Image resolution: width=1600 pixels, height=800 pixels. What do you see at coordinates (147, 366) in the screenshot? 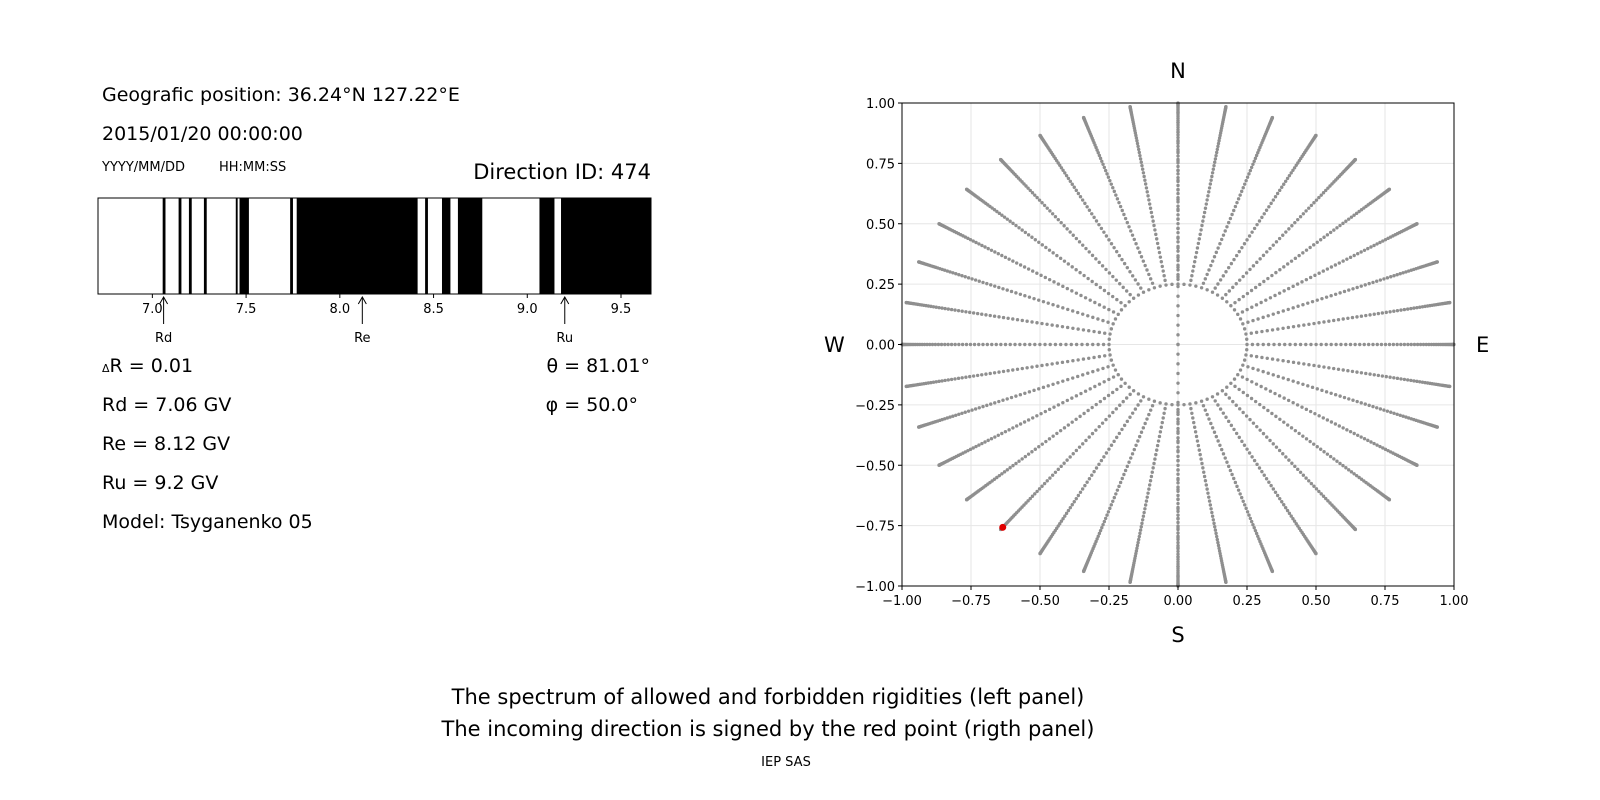
I see `delta-r-value: ΔR = 0.01` at bounding box center [147, 366].